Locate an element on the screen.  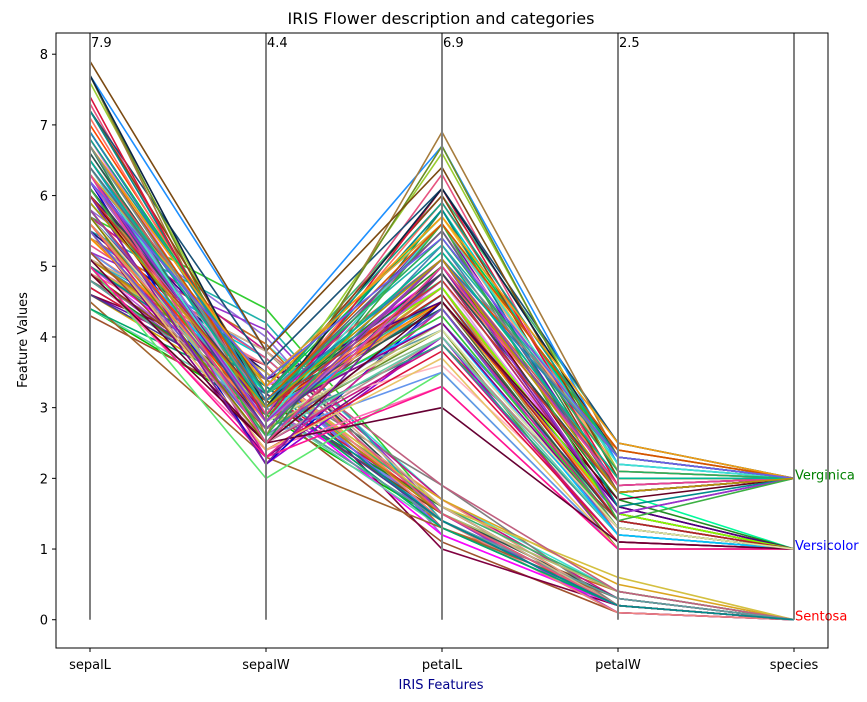
class-label: Sentosa is located at coordinates (821, 617).